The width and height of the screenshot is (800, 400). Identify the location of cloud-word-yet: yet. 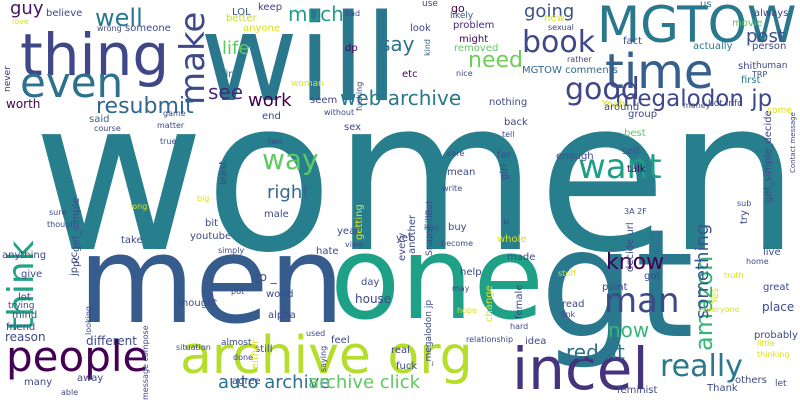
(404, 238).